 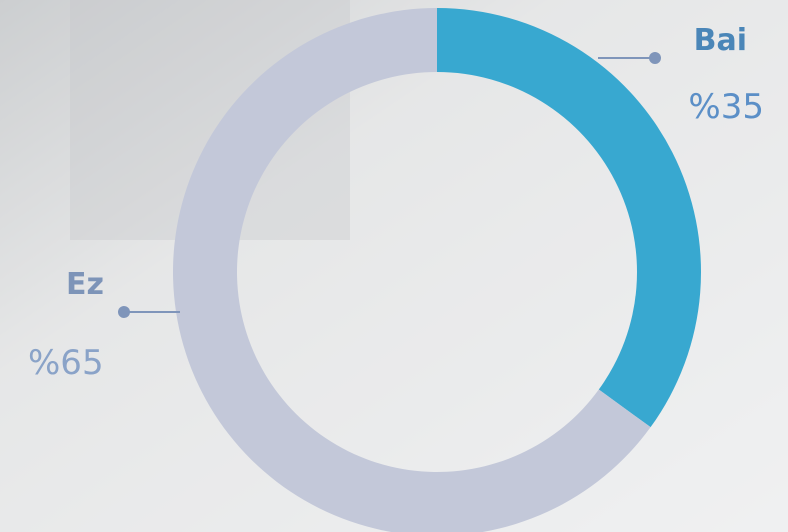 What do you see at coordinates (66, 363) in the screenshot?
I see `slice-value: %65` at bounding box center [66, 363].